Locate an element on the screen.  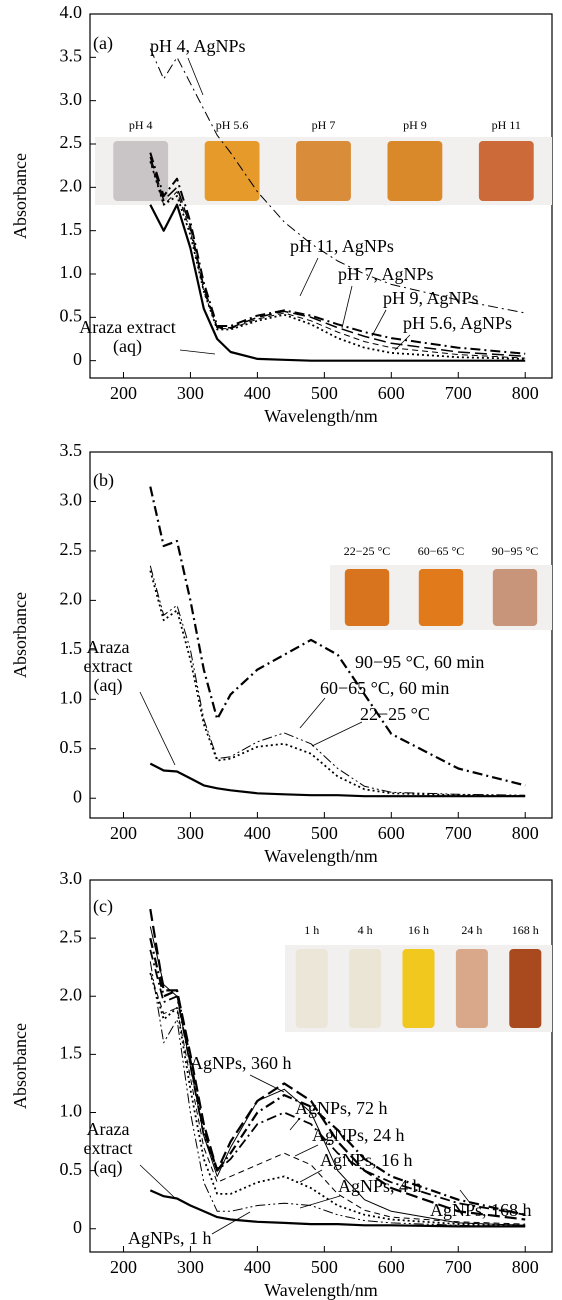
inset-label: 168 h is located at coordinates (525, 930).